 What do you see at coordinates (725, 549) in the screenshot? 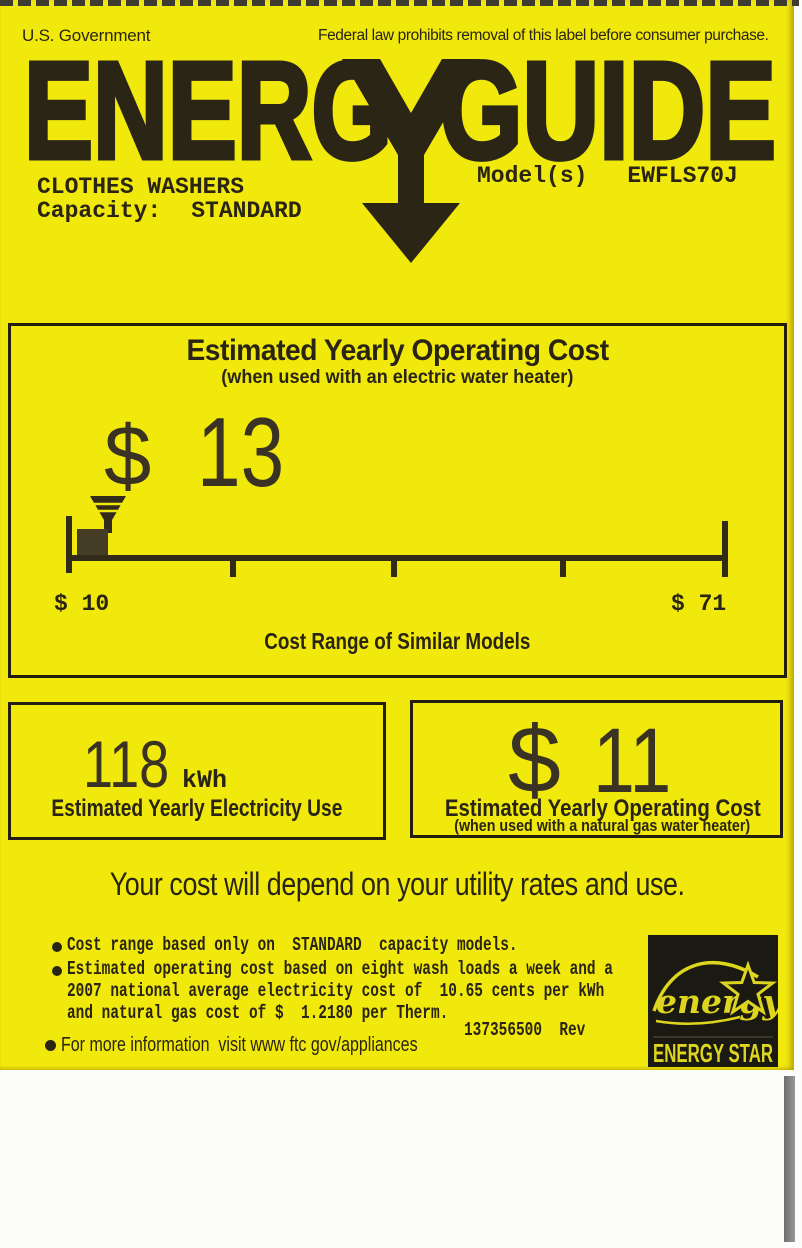
I see `scale-end-right` at bounding box center [725, 549].